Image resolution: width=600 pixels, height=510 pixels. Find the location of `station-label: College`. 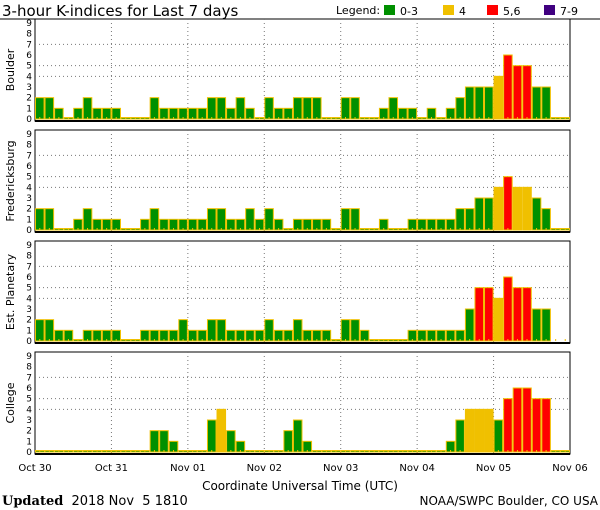

station-label: College is located at coordinates (10, 402).